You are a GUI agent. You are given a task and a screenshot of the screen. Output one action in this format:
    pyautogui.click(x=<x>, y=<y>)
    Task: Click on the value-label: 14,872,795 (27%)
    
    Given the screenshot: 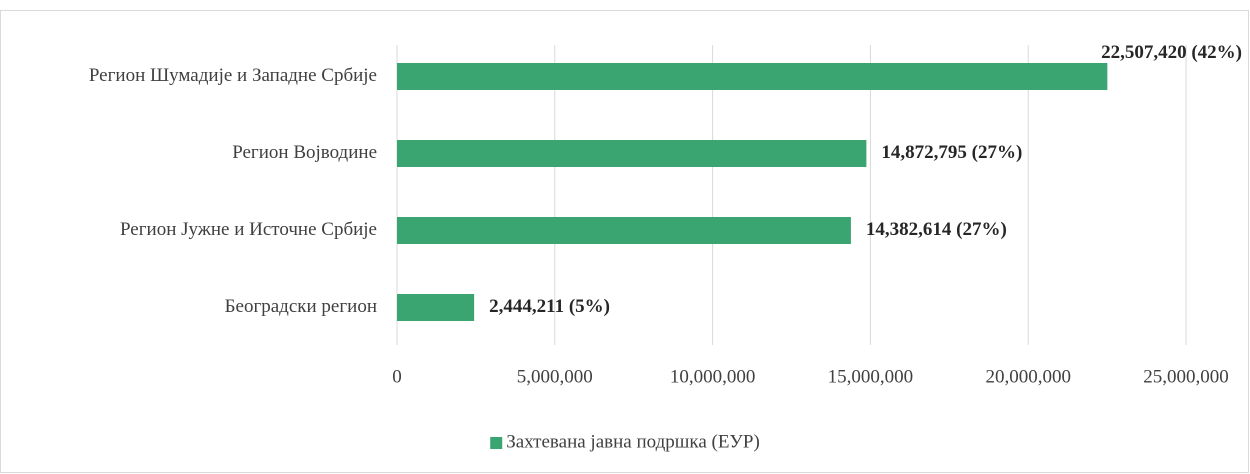 What is the action you would take?
    pyautogui.click(x=951, y=152)
    